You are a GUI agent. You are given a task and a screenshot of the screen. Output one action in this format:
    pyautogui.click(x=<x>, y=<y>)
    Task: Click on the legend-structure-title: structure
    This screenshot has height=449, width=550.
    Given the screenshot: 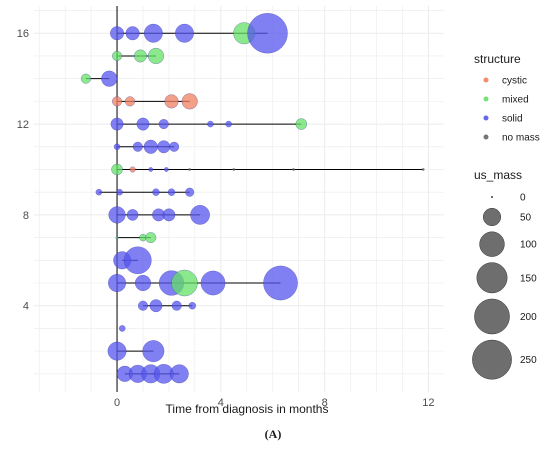 What is the action you would take?
    pyautogui.click(x=497, y=59)
    